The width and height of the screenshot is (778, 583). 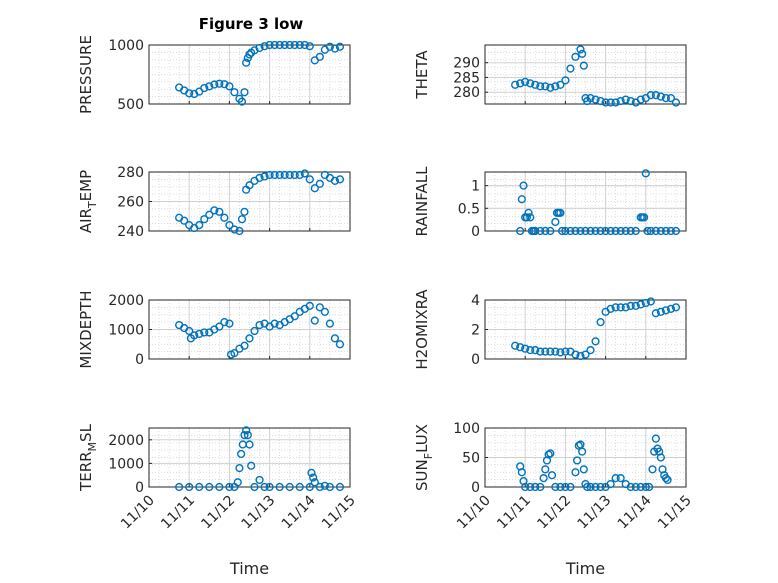 I want to click on y-tick-label: 100, so click(x=466, y=429).